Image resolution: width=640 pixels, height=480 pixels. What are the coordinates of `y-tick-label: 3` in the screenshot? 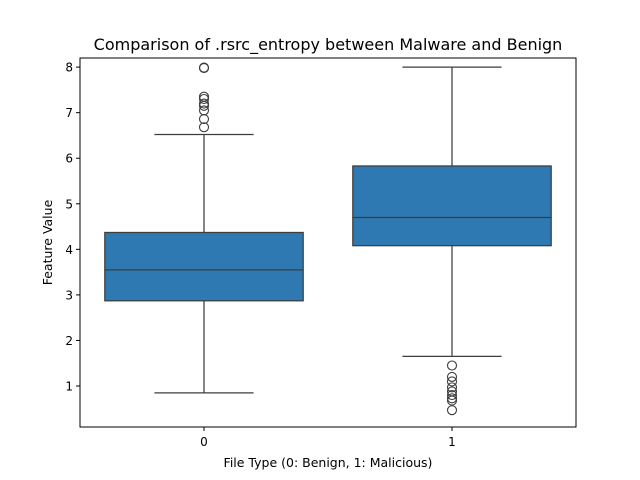 It's located at (69, 295).